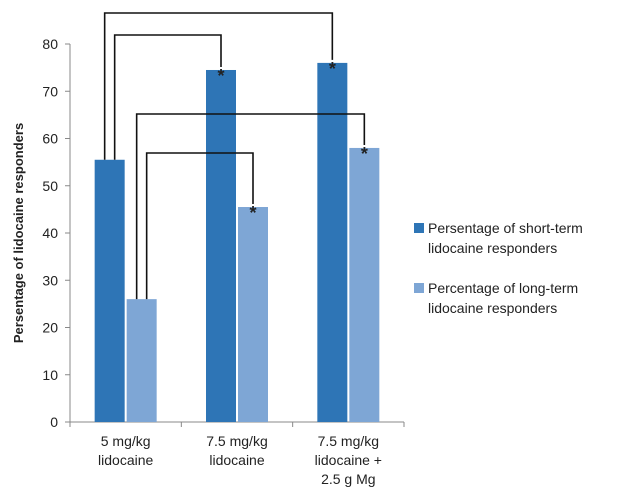 Image resolution: width=621 pixels, height=500 pixels. Describe the element at coordinates (50, 328) in the screenshot. I see `y-tick-label: 20` at that location.